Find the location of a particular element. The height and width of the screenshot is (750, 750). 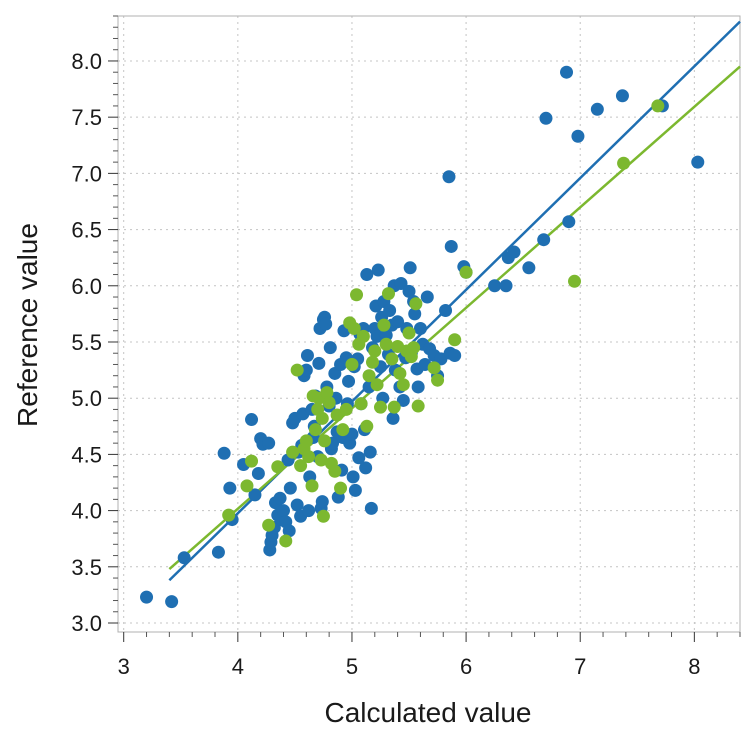

y-tick-label: 6.5 is located at coordinates (86, 230).